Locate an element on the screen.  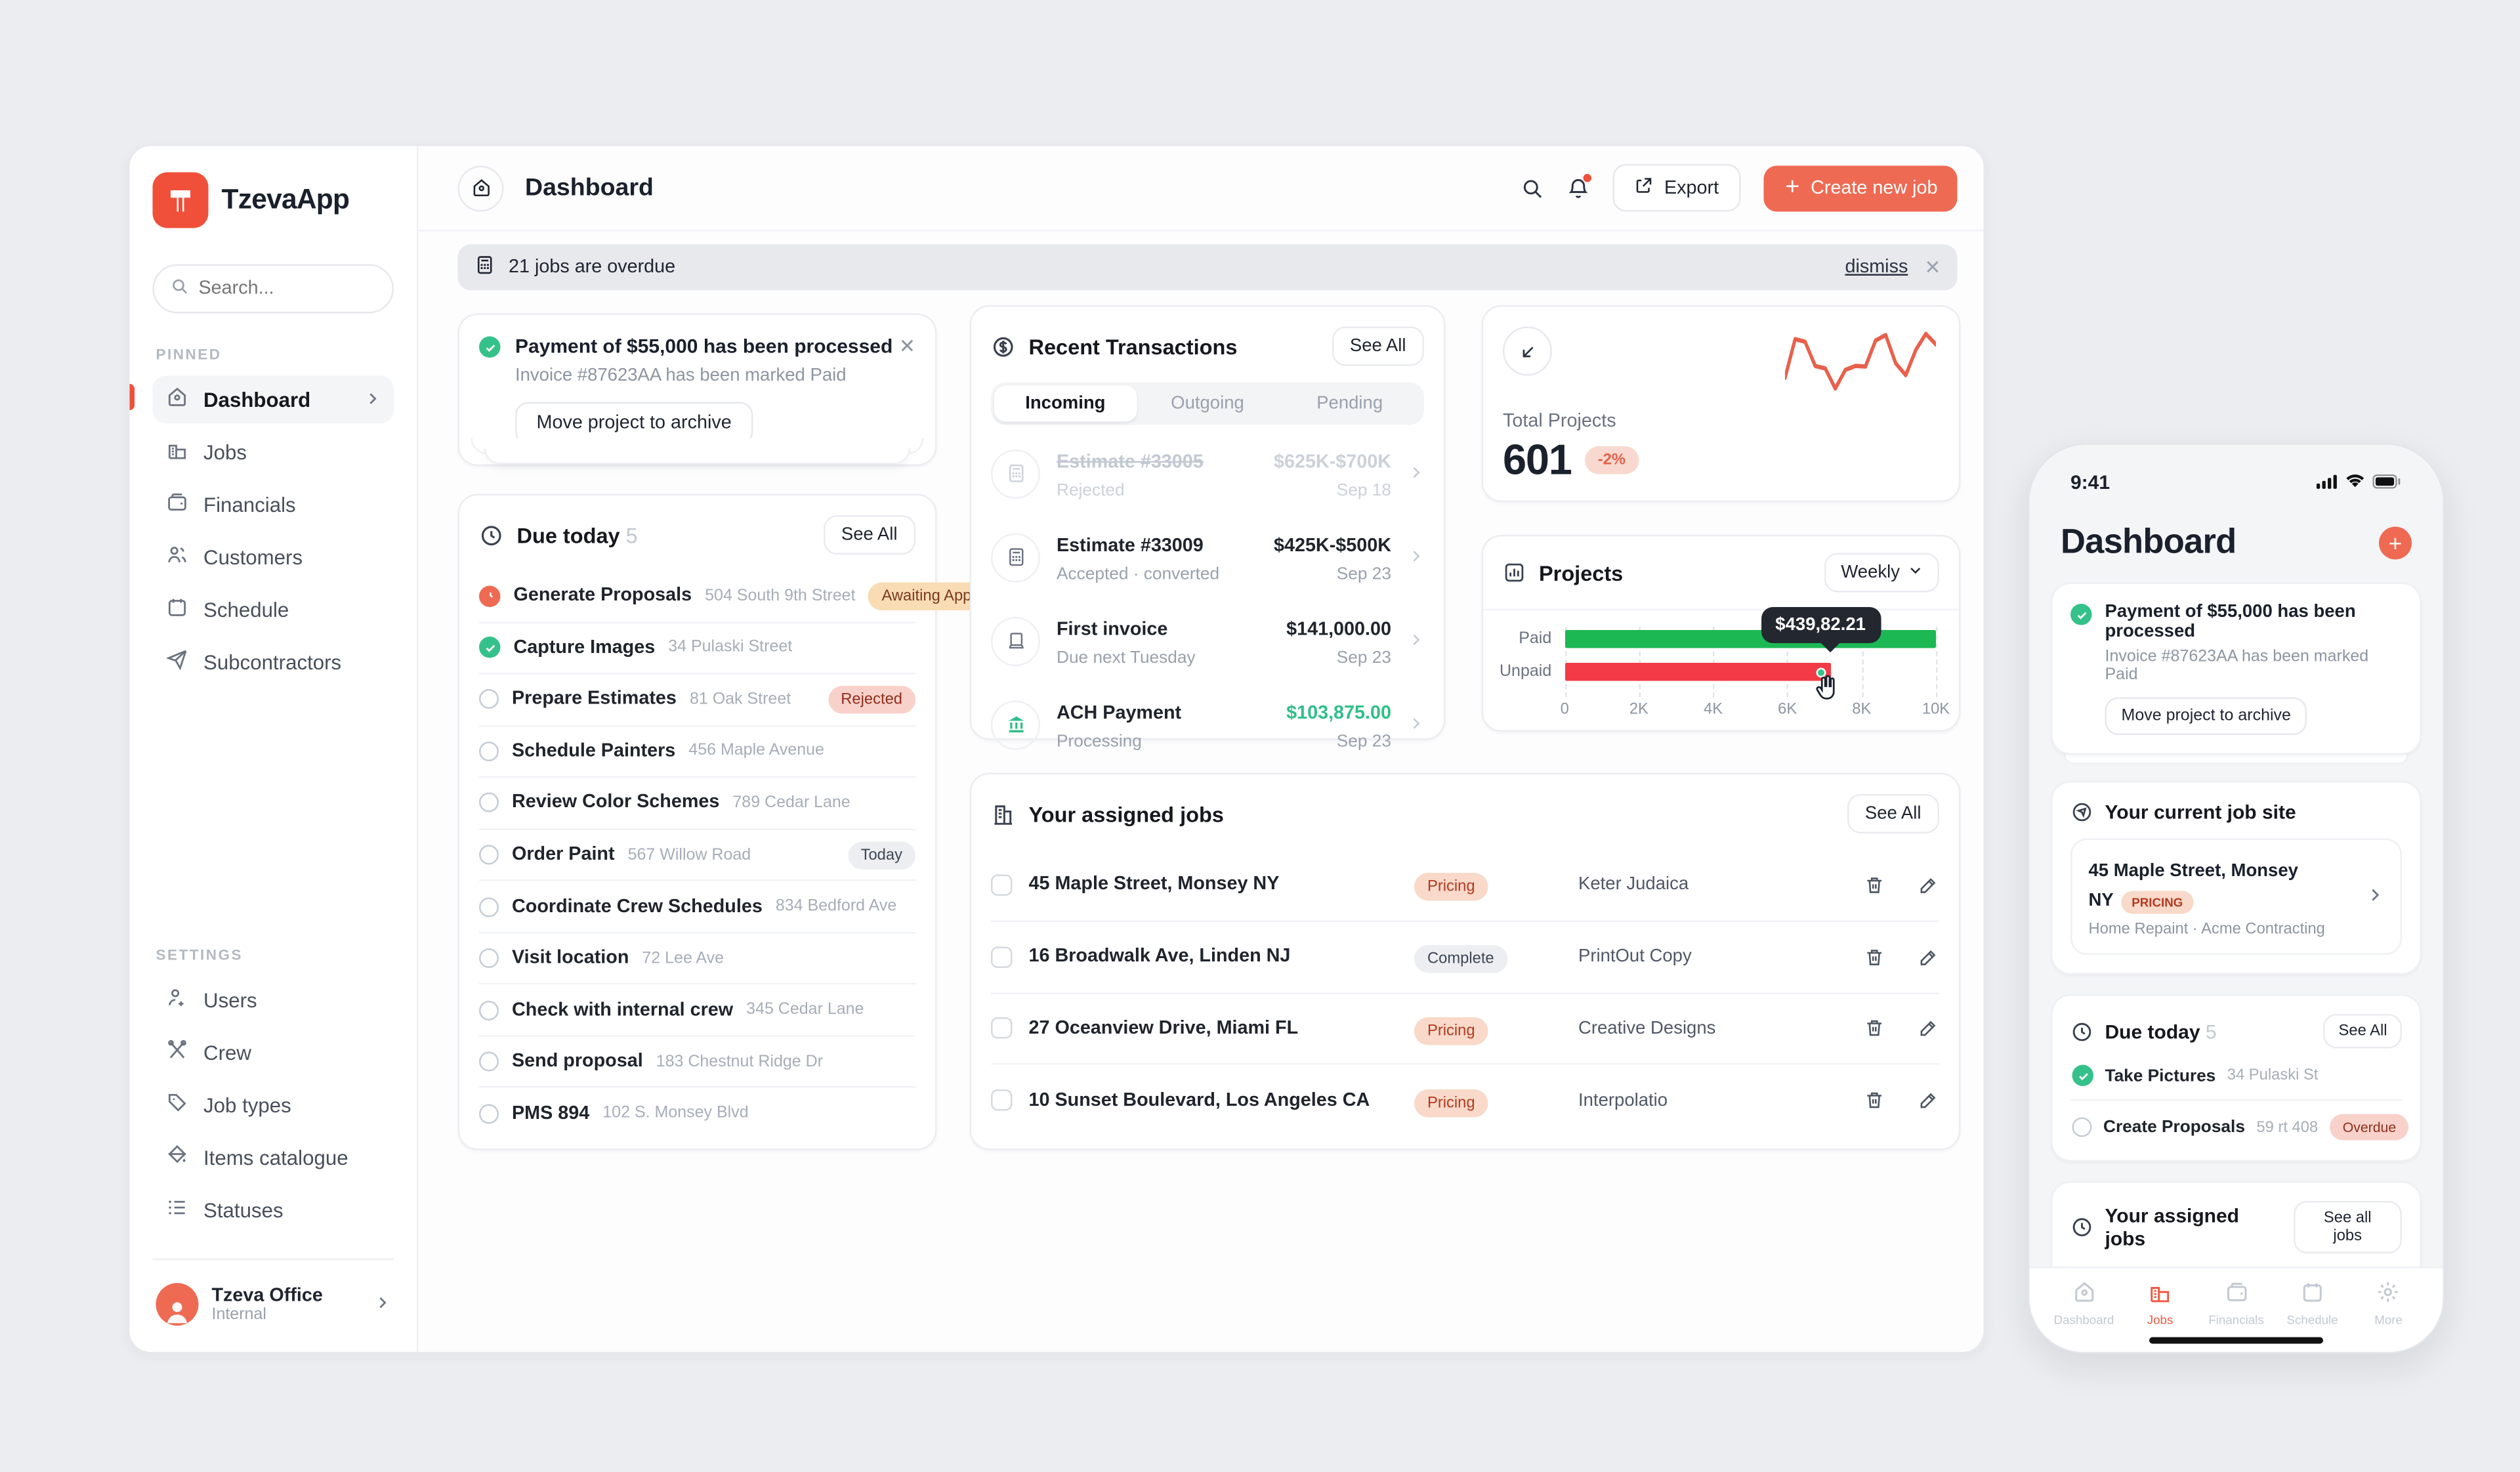
task-row: Visit location 72 Lee Ave is located at coordinates (697, 959).